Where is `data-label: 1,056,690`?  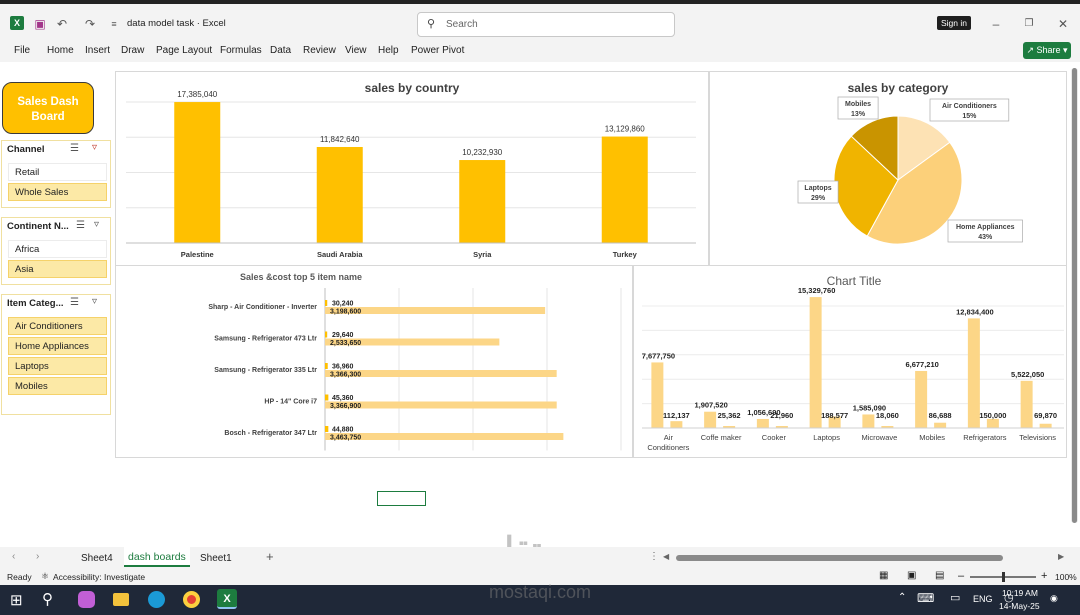
data-label: 1,056,690 is located at coordinates (763, 412).